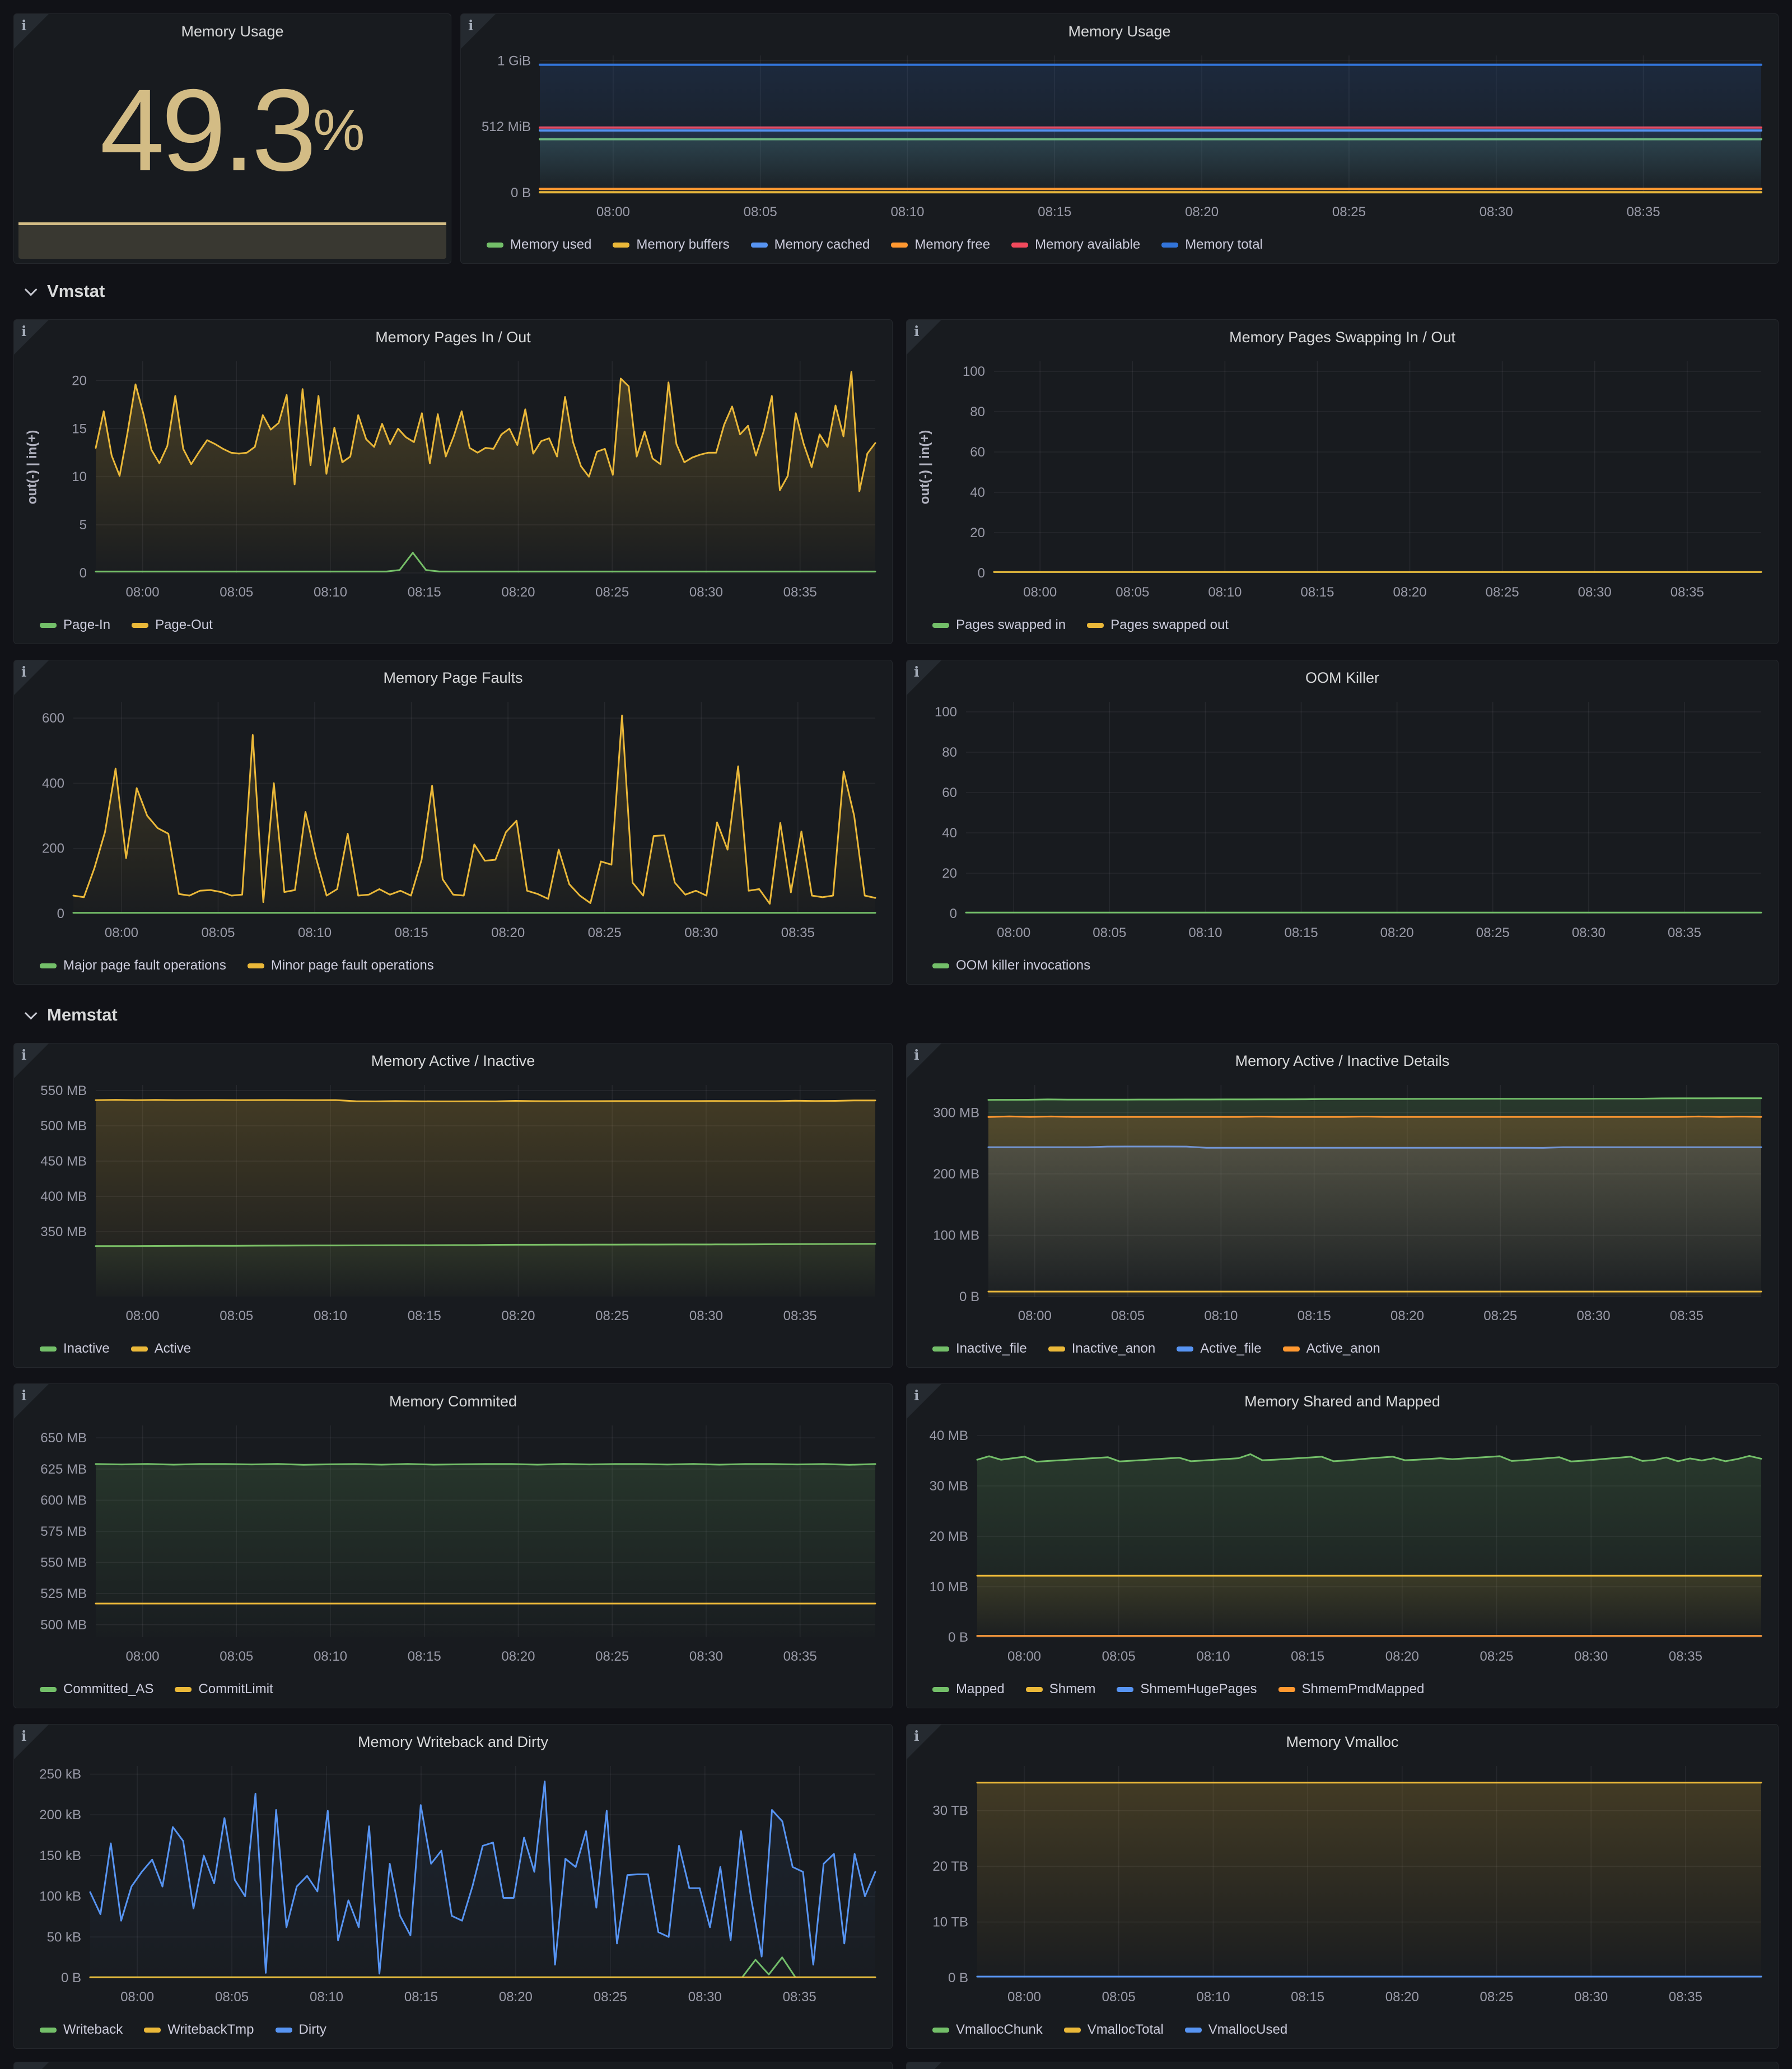 The height and width of the screenshot is (2069, 1792). What do you see at coordinates (31, 289) in the screenshot?
I see `chevron-down-icon` at bounding box center [31, 289].